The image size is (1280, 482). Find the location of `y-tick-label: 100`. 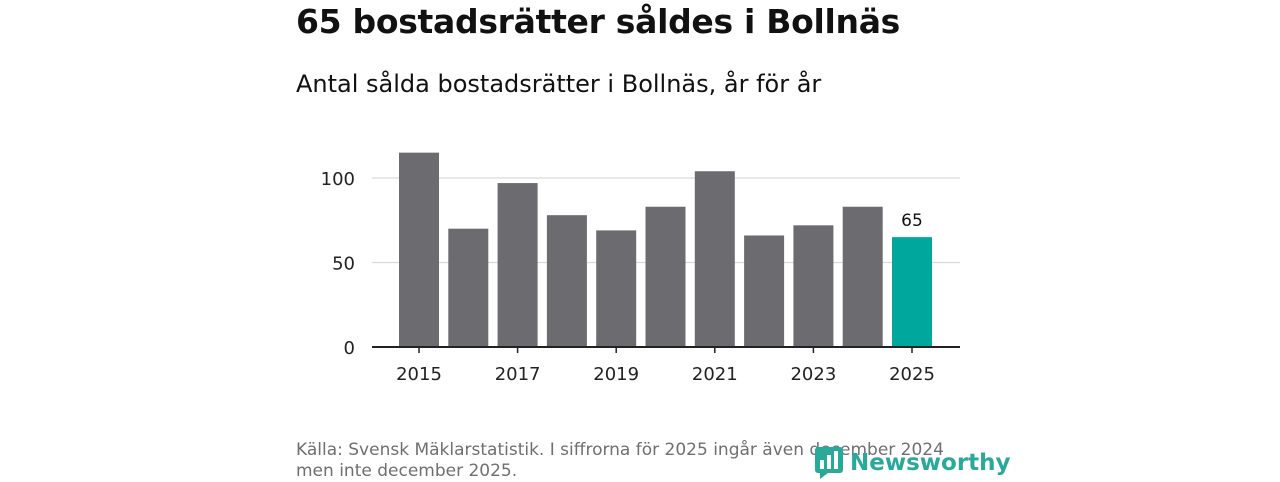

y-tick-label: 100 is located at coordinates (338, 179).